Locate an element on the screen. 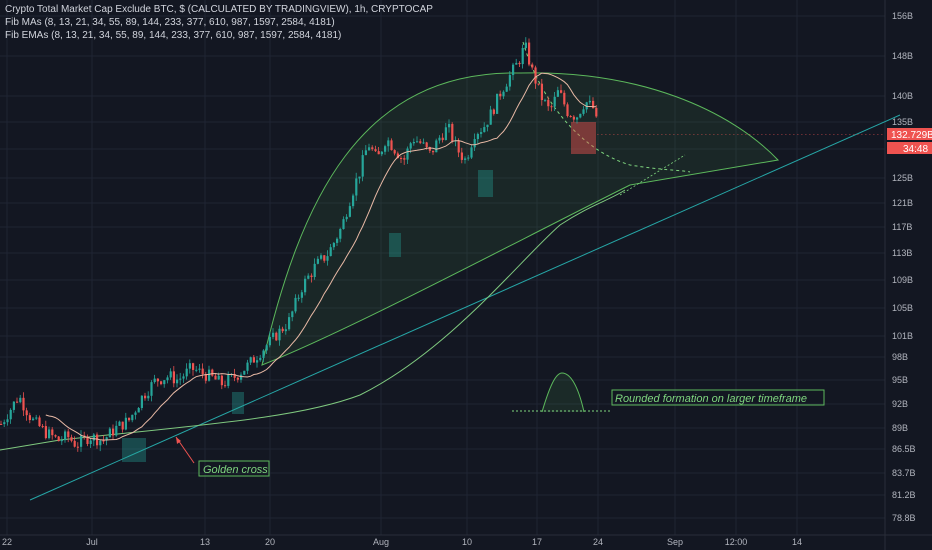  golden-cross-box is located at coordinates (234, 468).